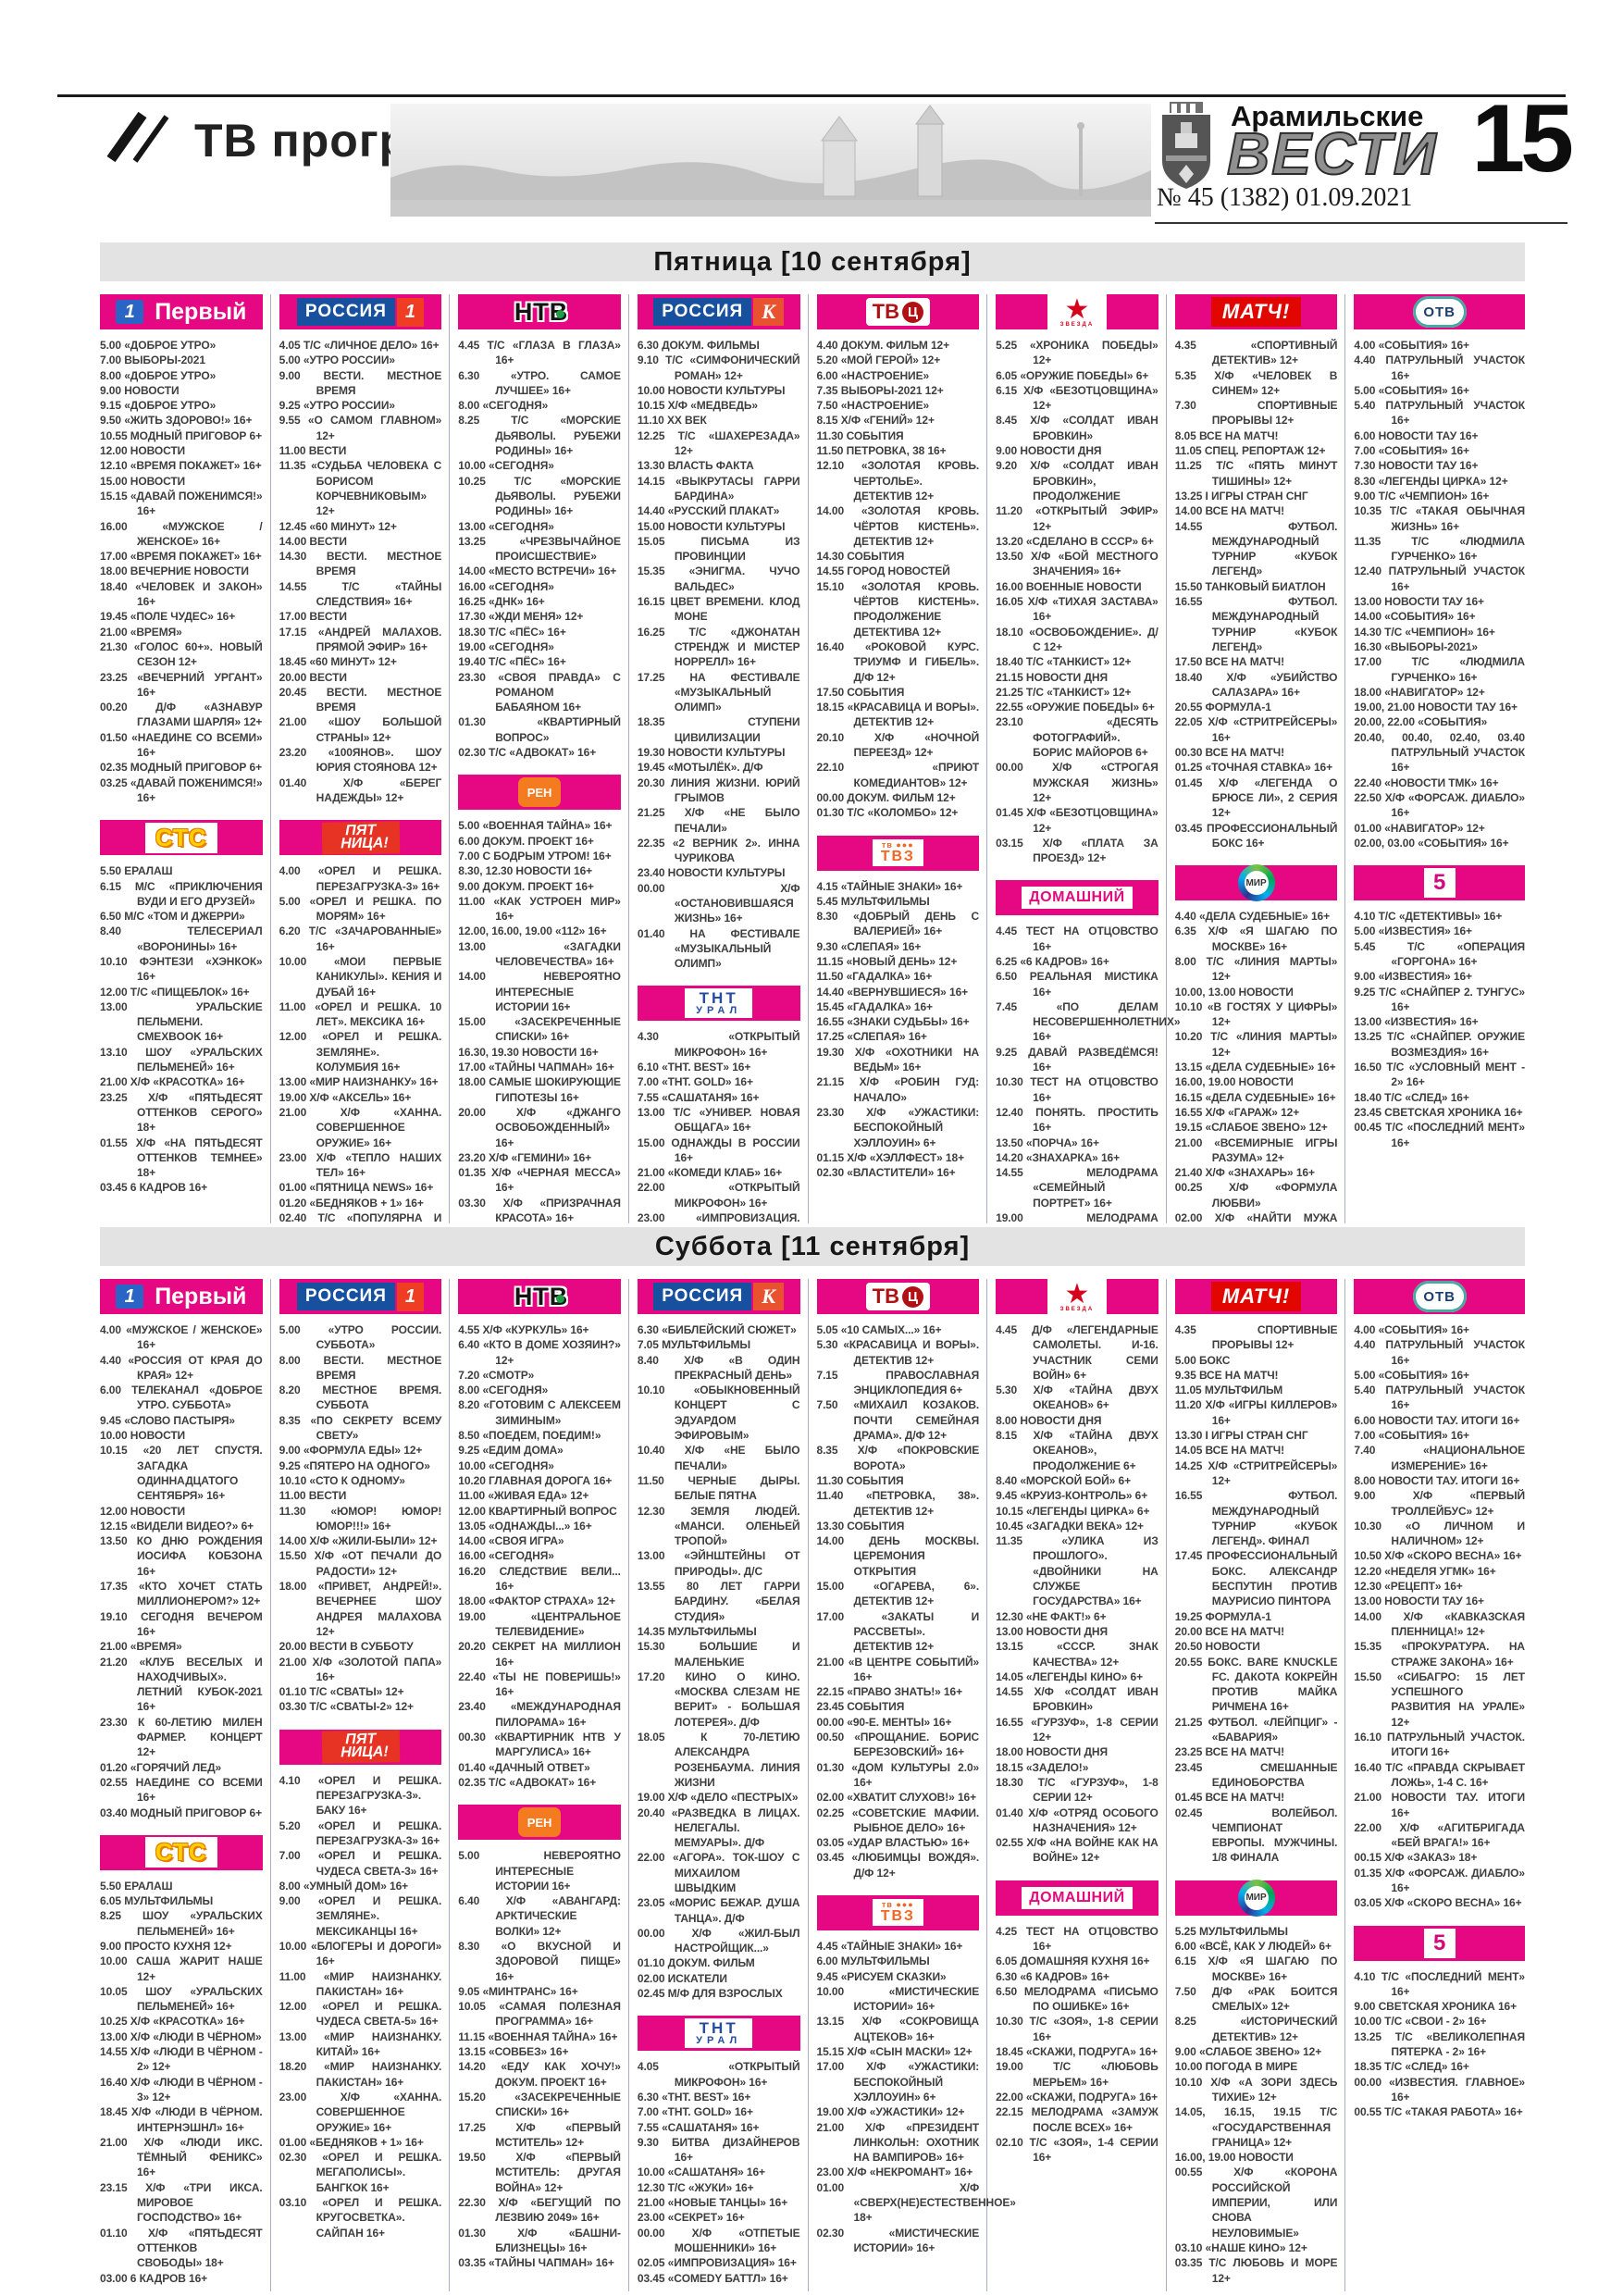  What do you see at coordinates (1077, 610) in the screenshot?
I see `program-item: 16.05 Х/Ф «ТИХАЯ ЗАСТАВА» 16+` at bounding box center [1077, 610].